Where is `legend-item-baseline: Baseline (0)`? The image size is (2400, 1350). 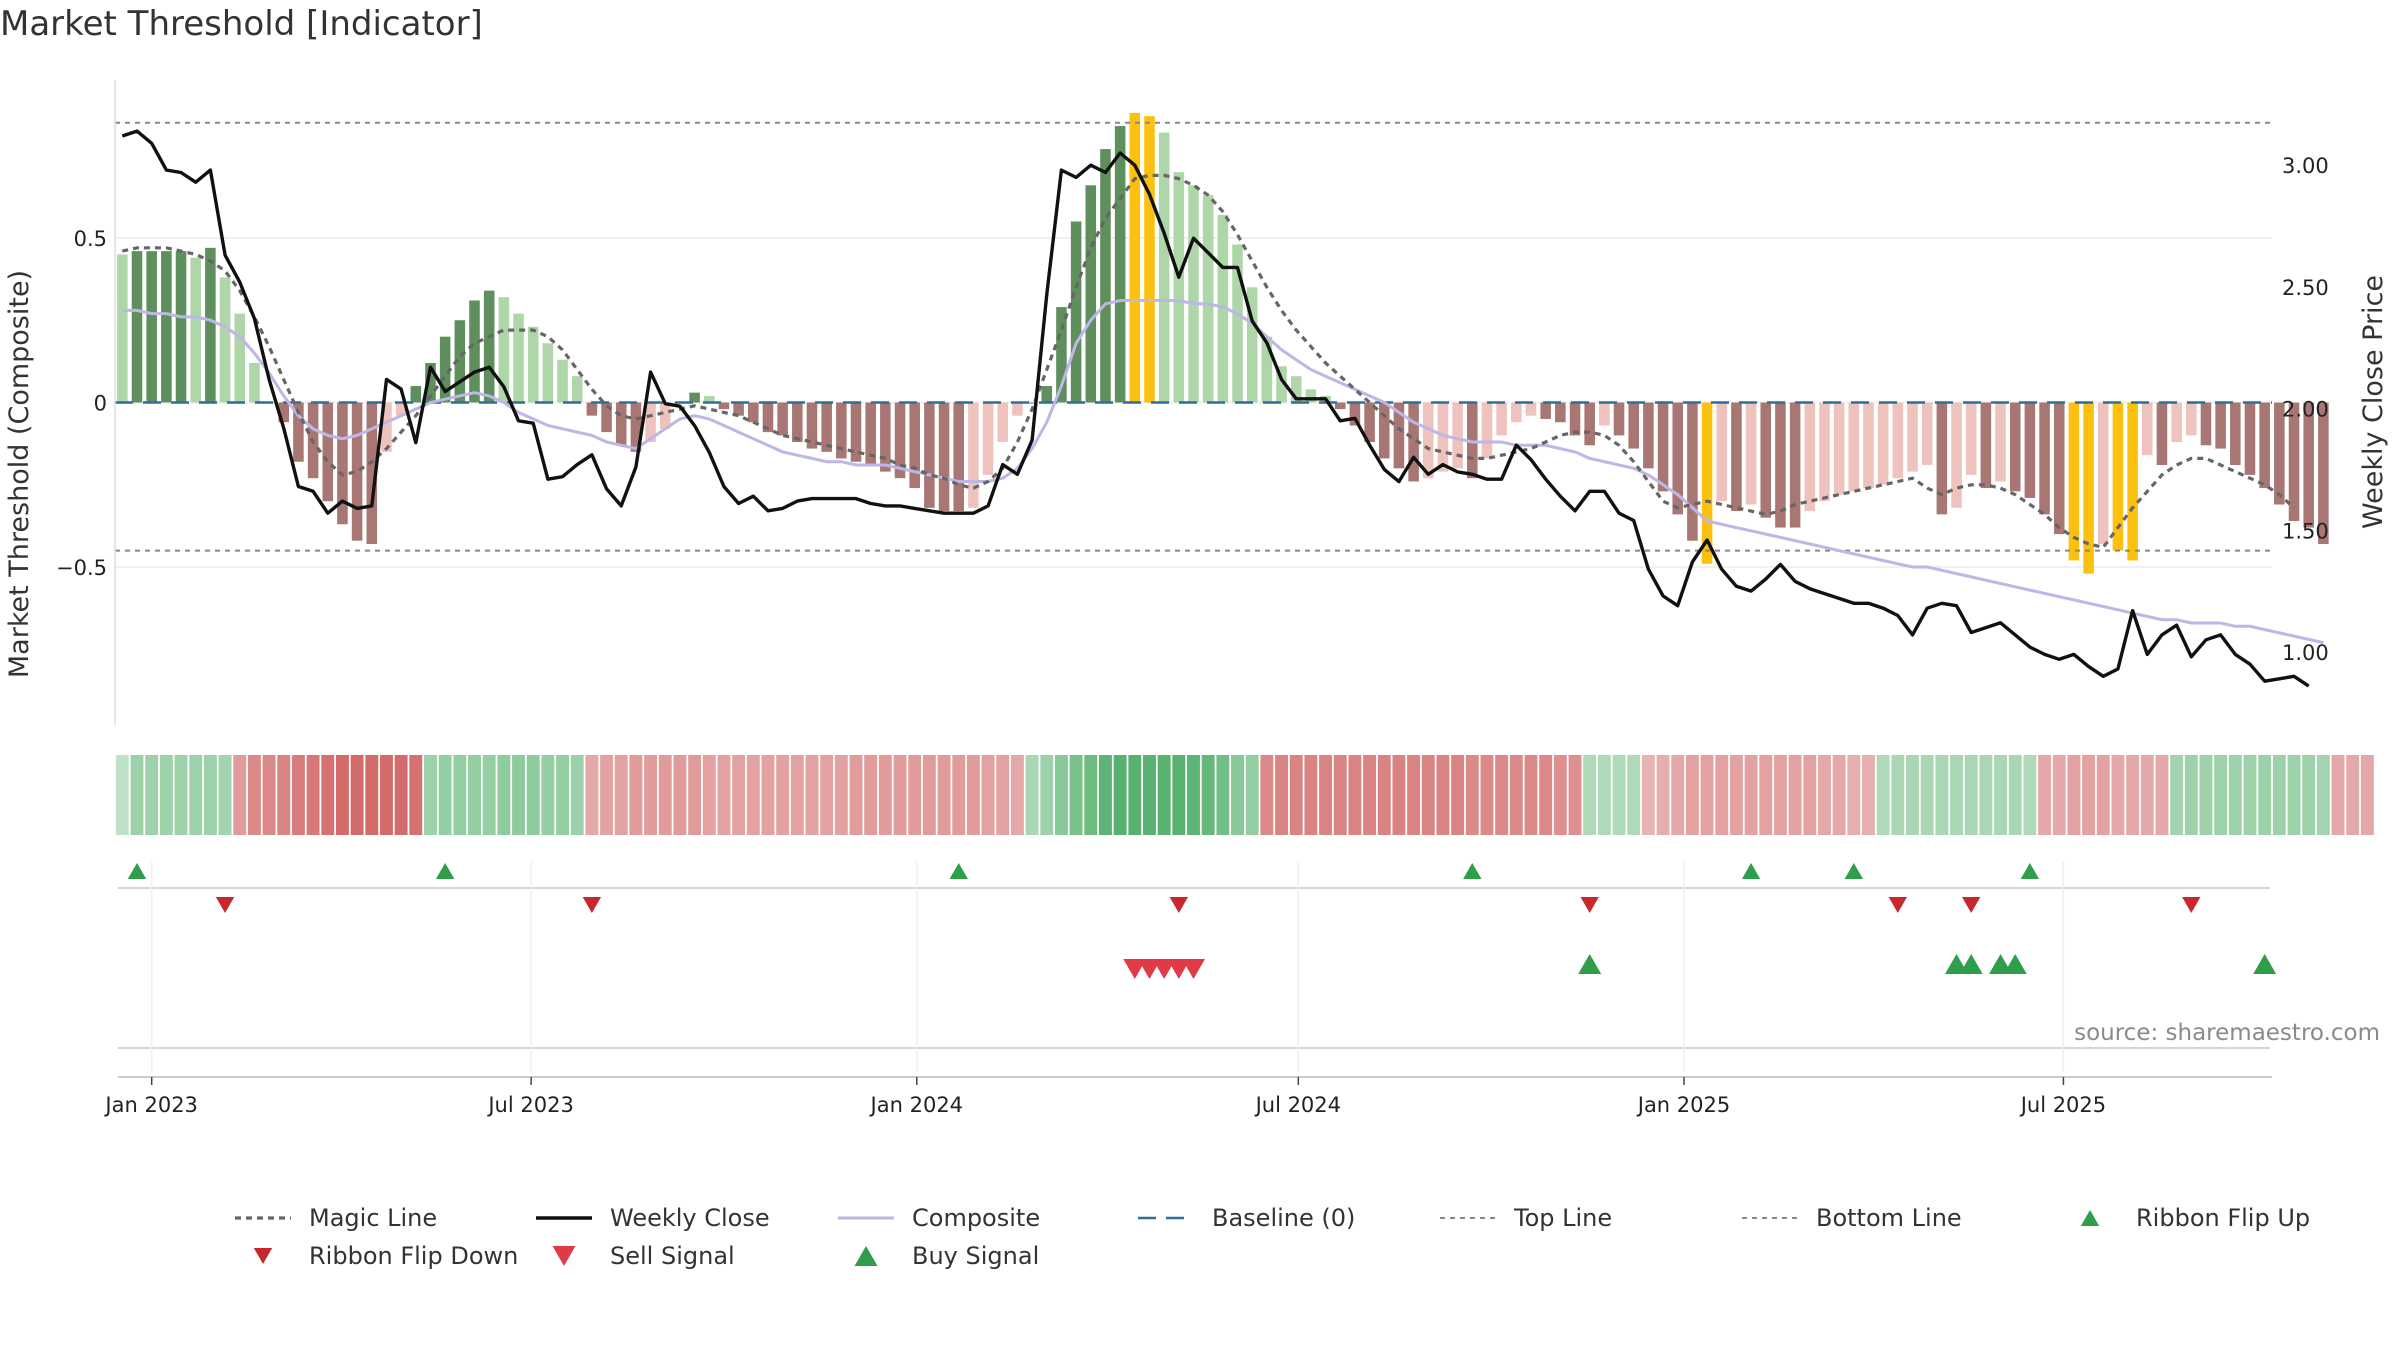 legend-item-baseline: Baseline (0) is located at coordinates (1246, 1218).